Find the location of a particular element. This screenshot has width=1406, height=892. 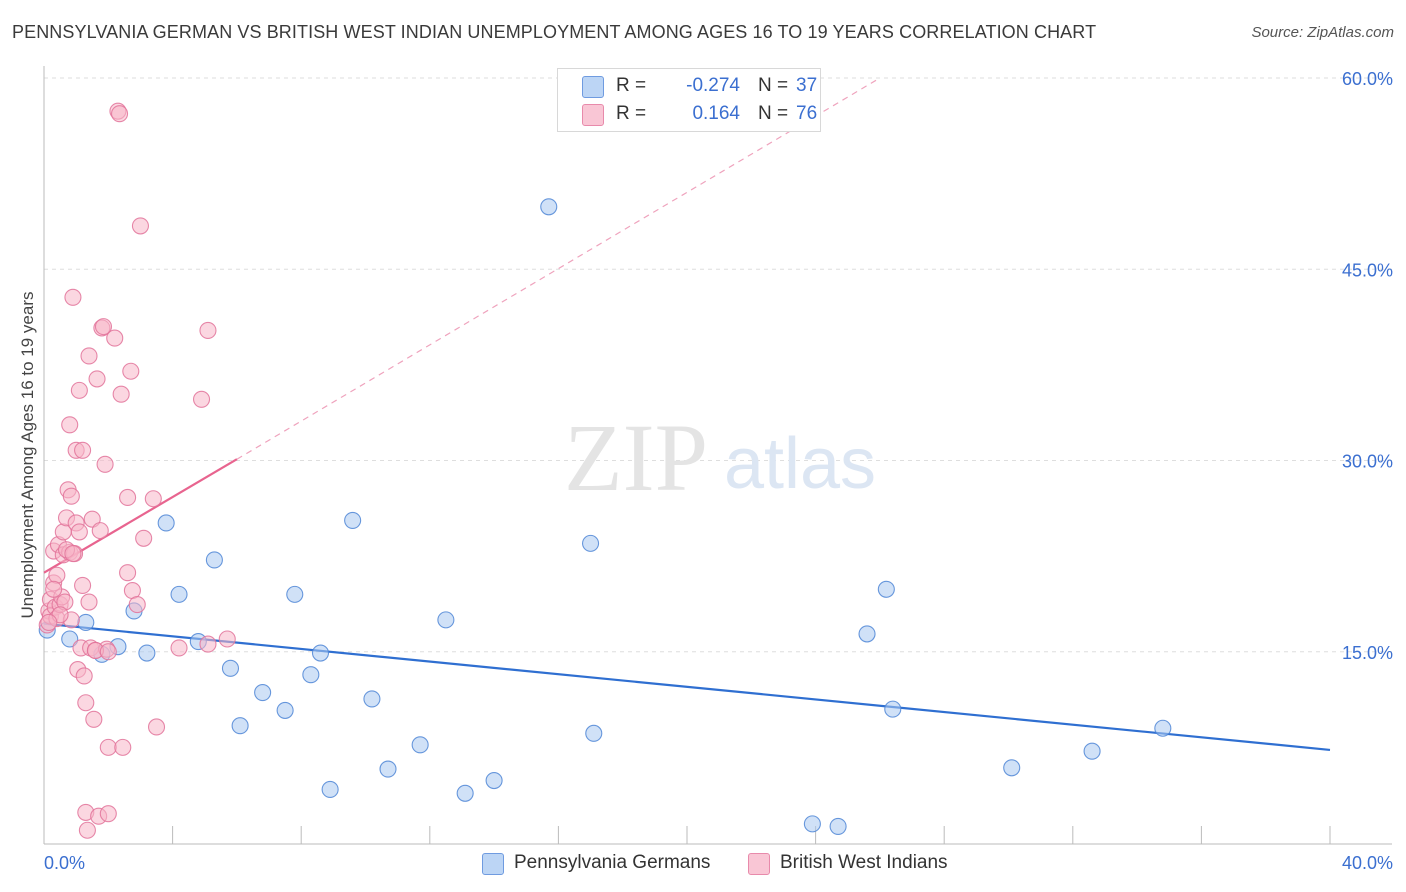

legend-n-value: 76 is located at coordinates (807, 113).